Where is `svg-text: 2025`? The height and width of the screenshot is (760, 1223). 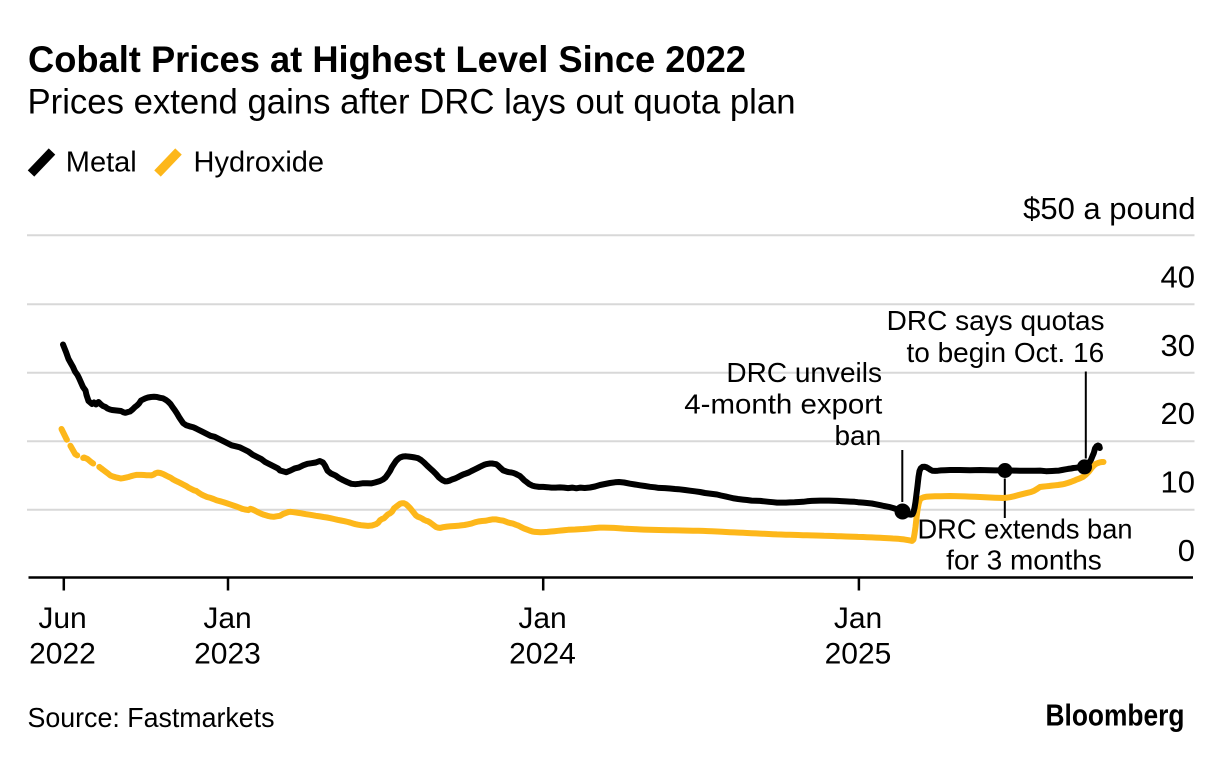 svg-text: 2025 is located at coordinates (858, 654).